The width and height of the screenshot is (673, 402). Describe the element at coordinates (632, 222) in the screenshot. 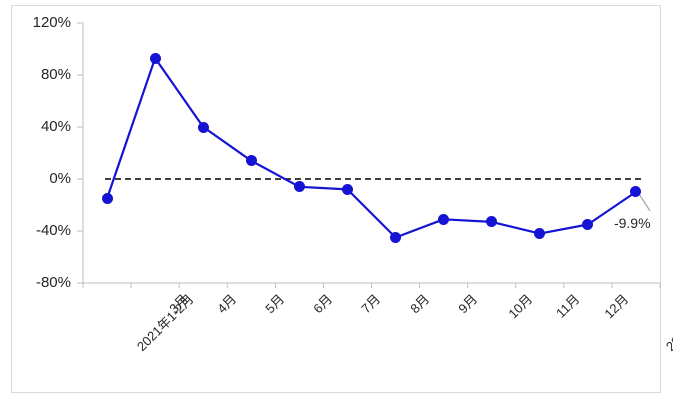

I see `data-annotation-label: -9.9%` at that location.